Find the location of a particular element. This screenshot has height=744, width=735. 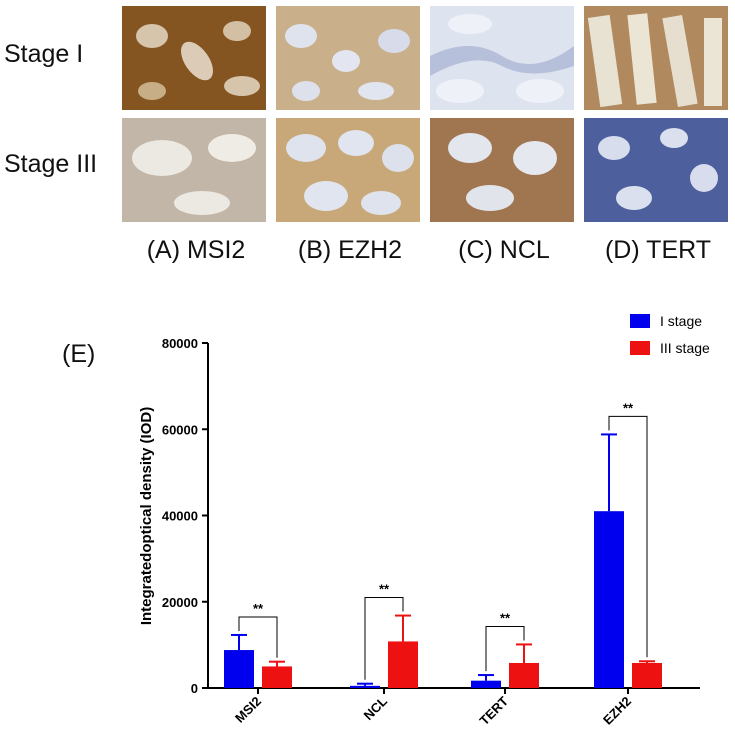

row-label-stage-3: Stage III is located at coordinates (51, 164).